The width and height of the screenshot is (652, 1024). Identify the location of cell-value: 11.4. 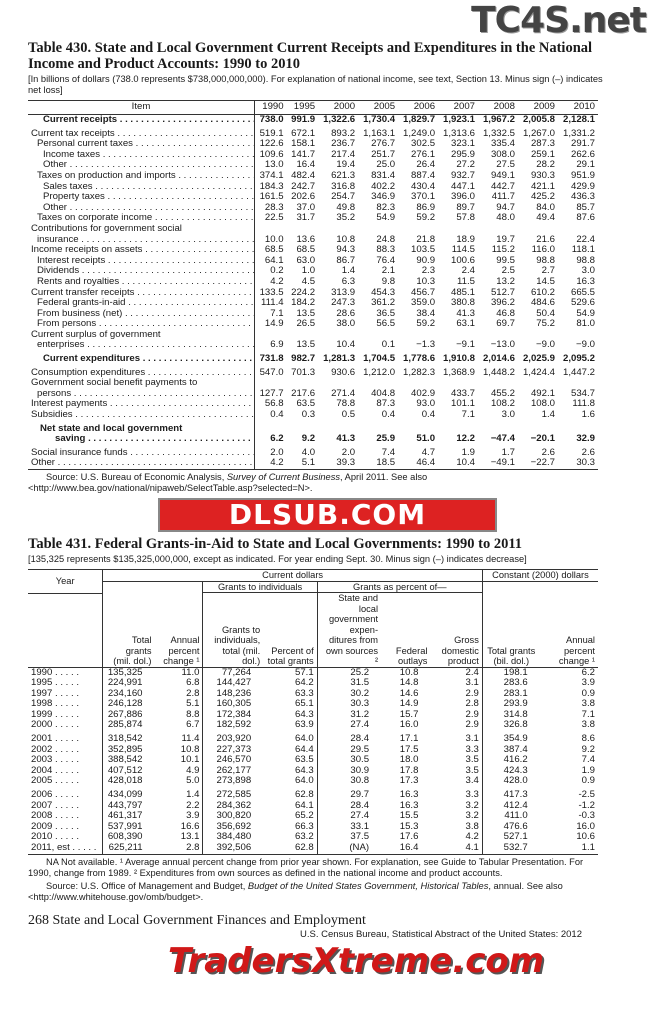
(190, 739).